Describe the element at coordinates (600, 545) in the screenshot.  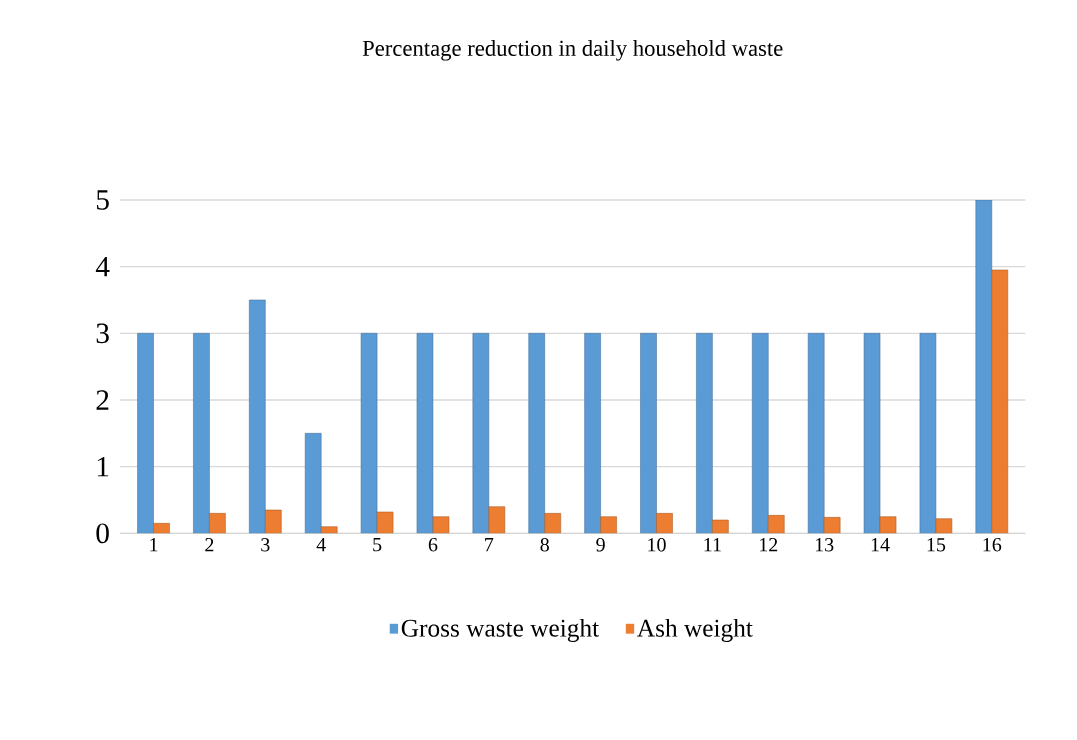
I see `x-tick-label: 9` at that location.